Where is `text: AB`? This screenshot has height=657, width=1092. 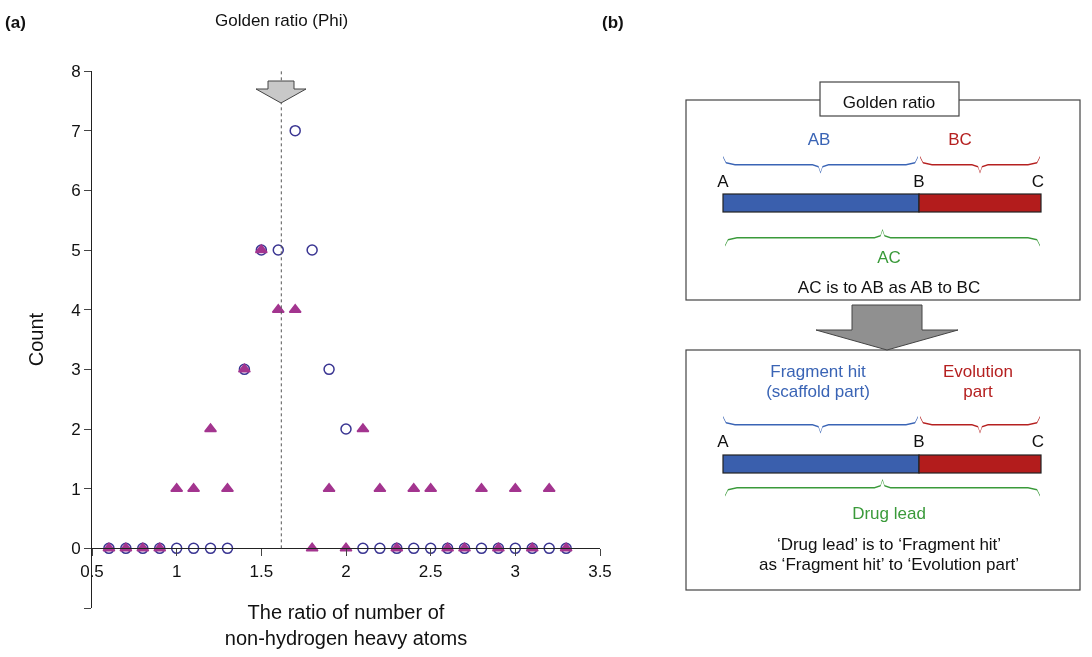 text: AB is located at coordinates (819, 139).